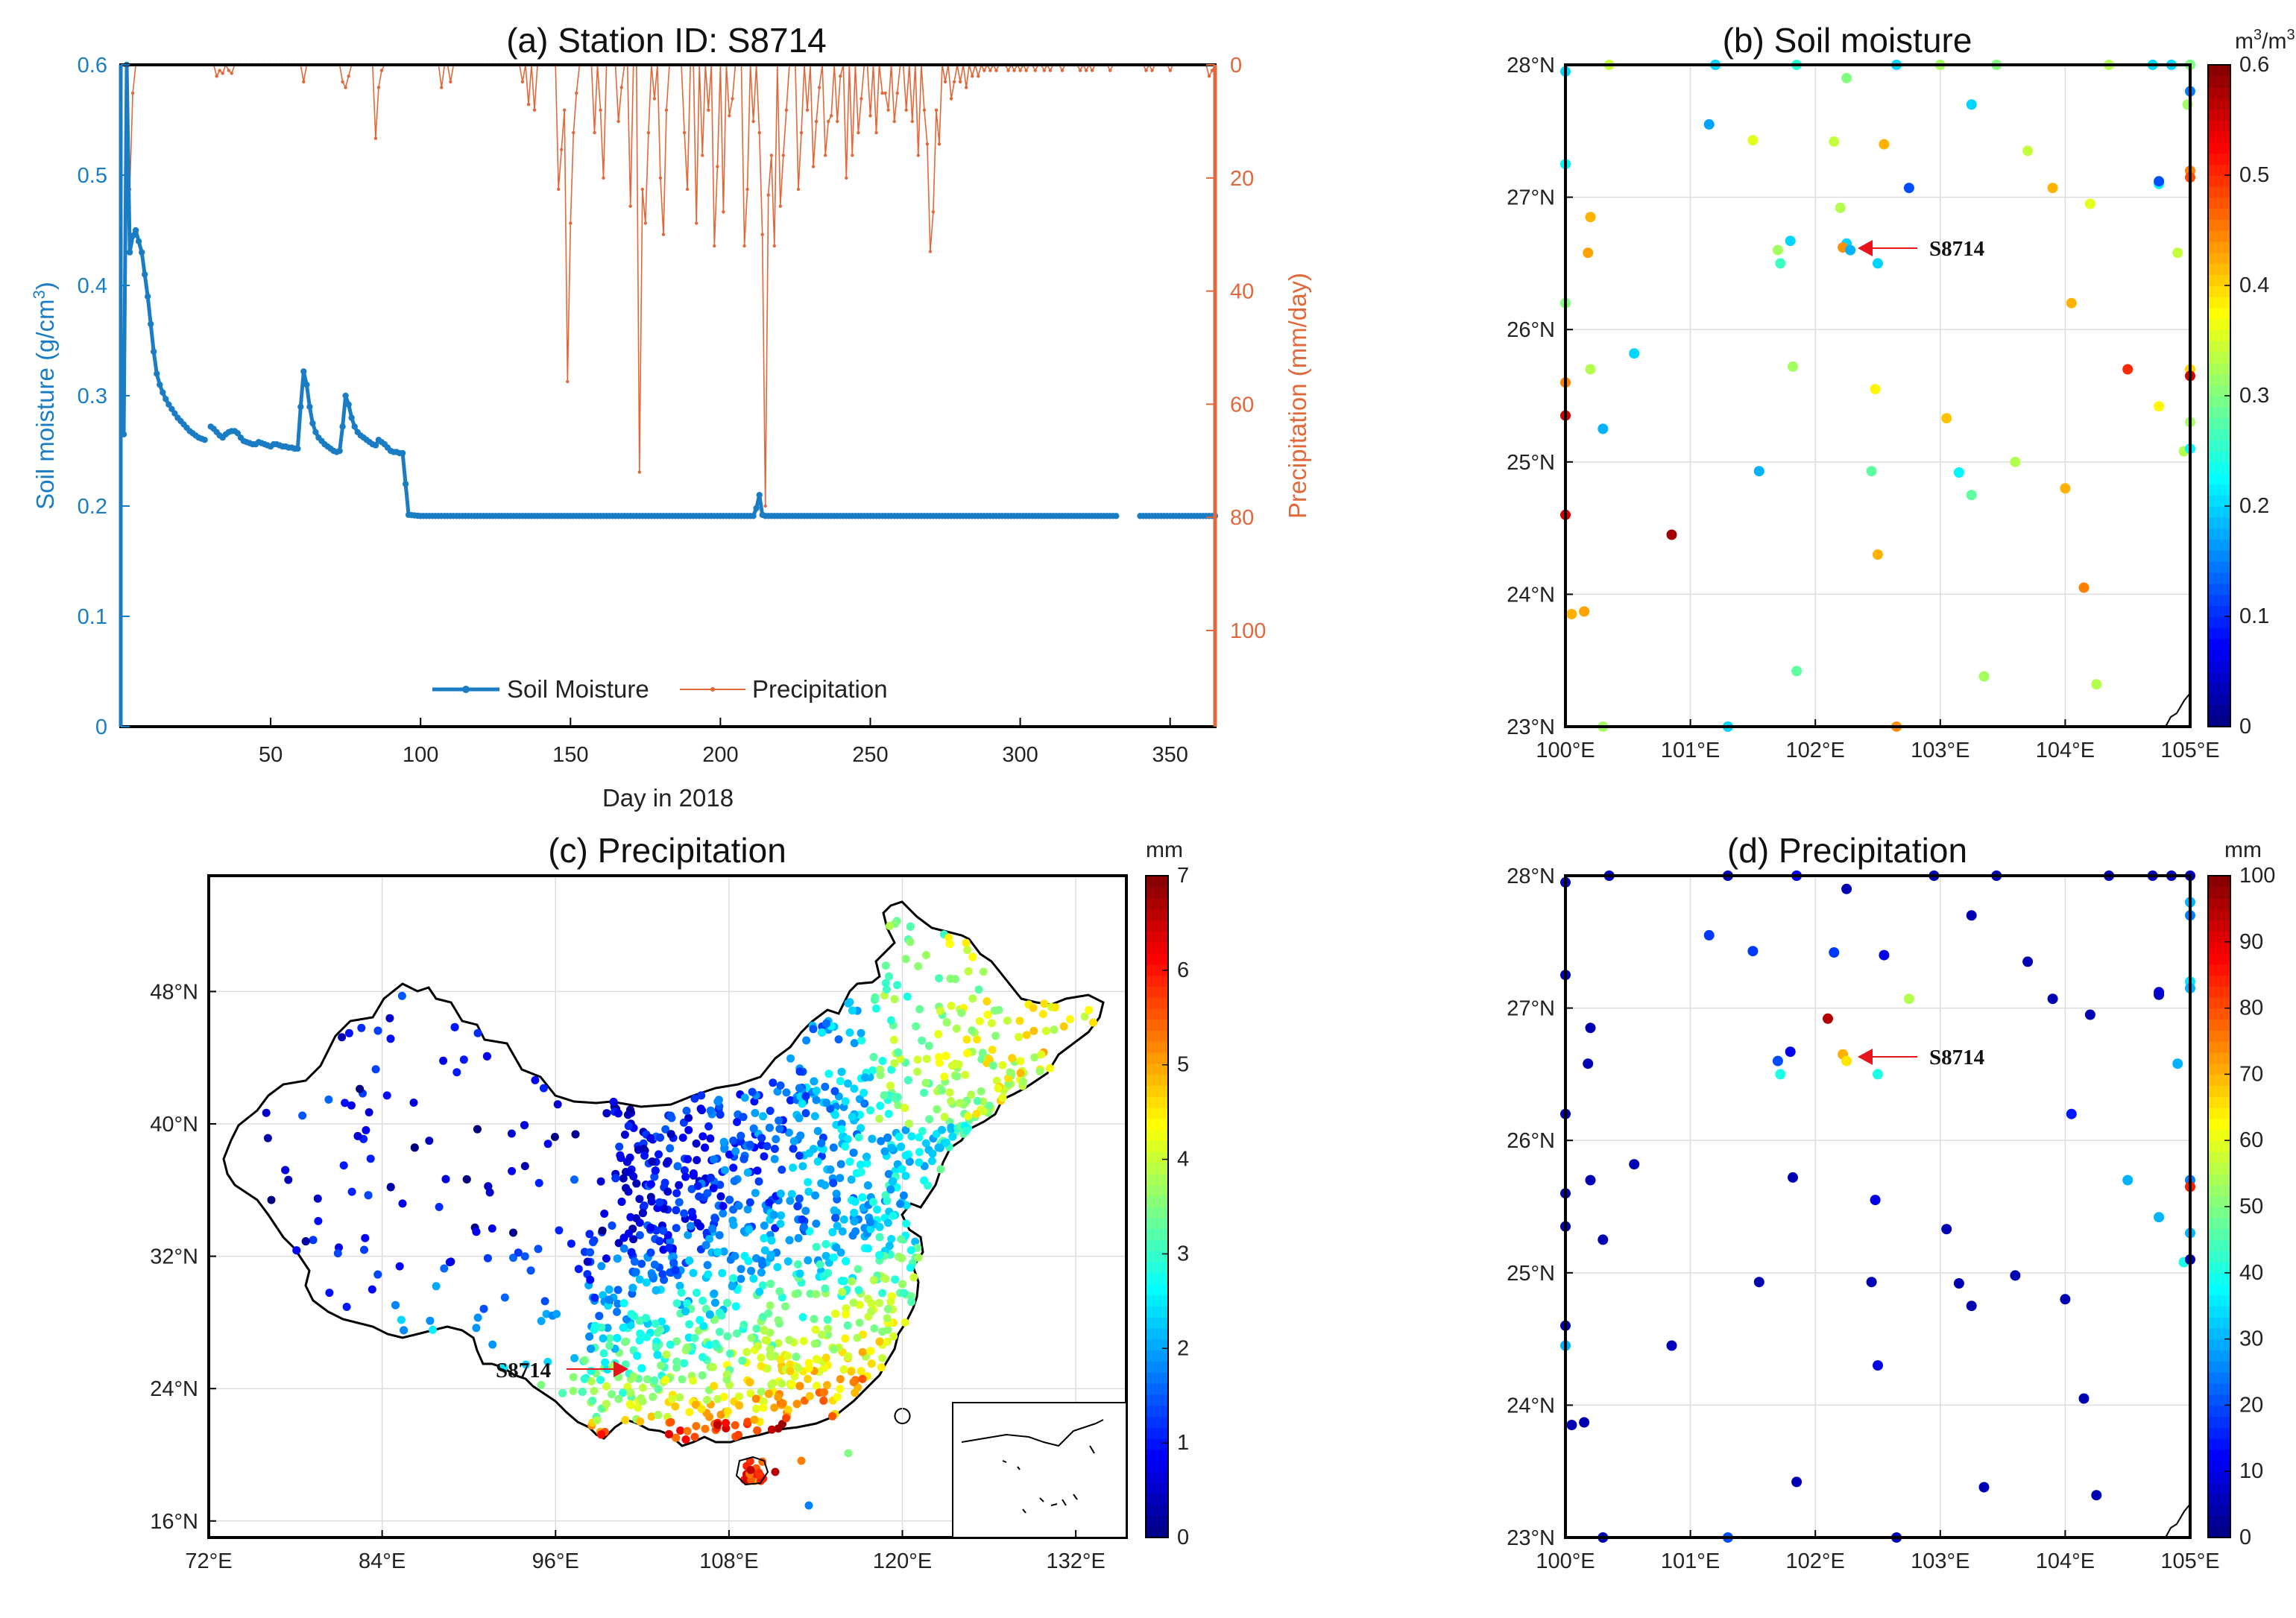 The width and height of the screenshot is (2296, 1618). What do you see at coordinates (720, 755) in the screenshot?
I see `panel-a-xtick-label: 200` at bounding box center [720, 755].